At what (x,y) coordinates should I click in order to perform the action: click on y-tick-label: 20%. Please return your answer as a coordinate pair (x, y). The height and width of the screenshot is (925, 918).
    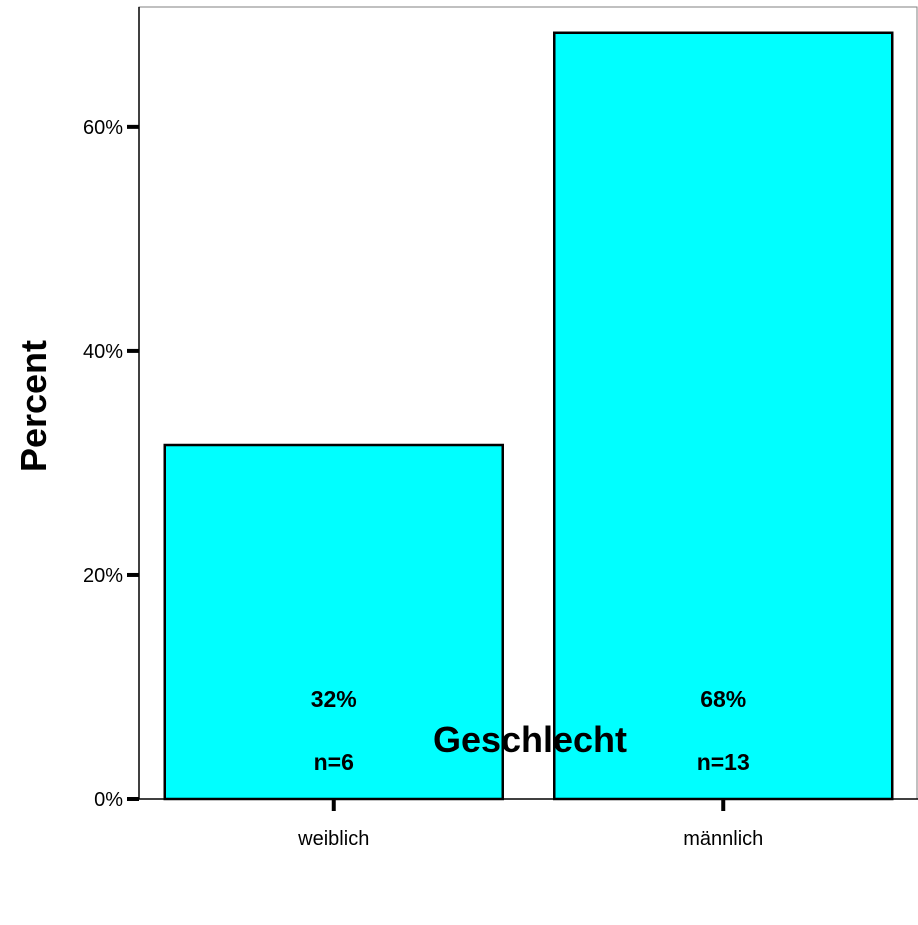
    Looking at the image, I should click on (103, 576).